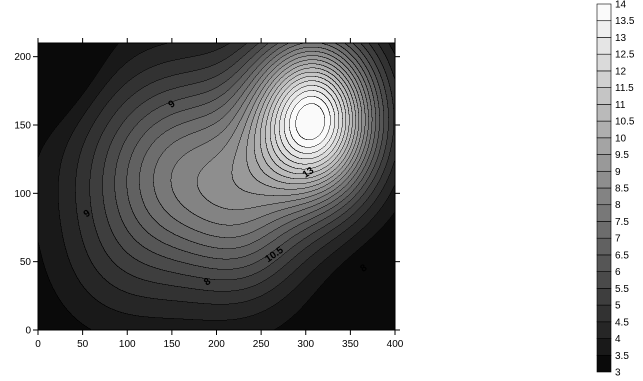 Image resolution: width=643 pixels, height=381 pixels. Describe the element at coordinates (622, 289) in the screenshot. I see `legend-label: 5.5` at that location.